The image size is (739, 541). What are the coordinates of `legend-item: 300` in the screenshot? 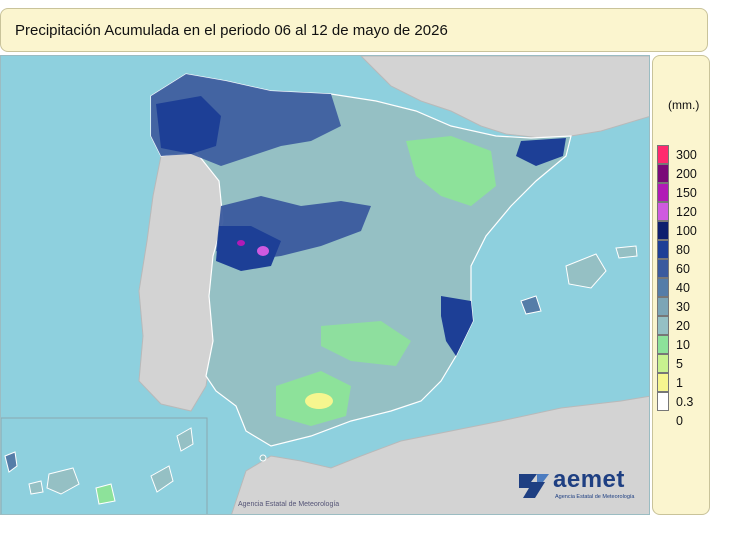 It's located at (682, 154).